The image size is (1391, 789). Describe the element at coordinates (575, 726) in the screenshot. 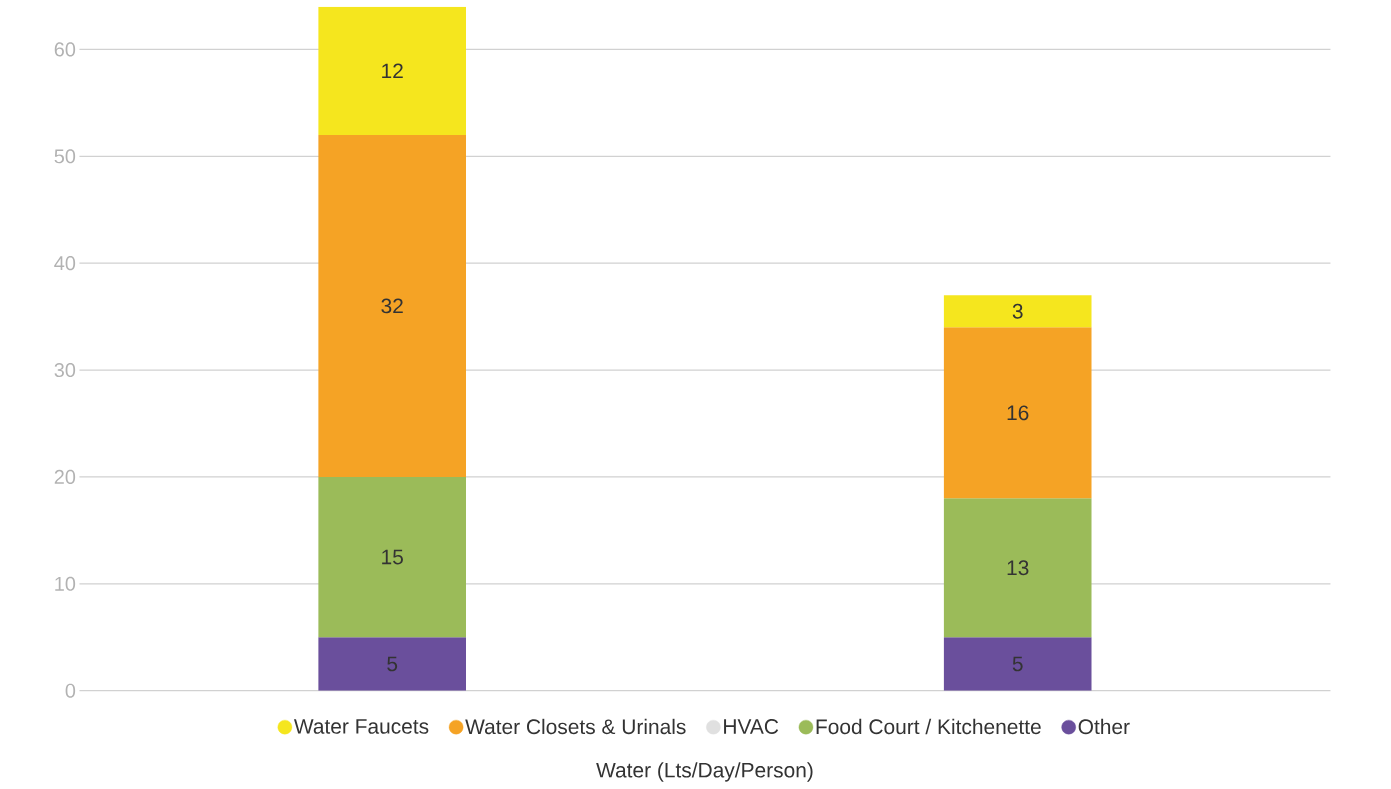

I see `legend-label: Water Closets & Urinals` at that location.